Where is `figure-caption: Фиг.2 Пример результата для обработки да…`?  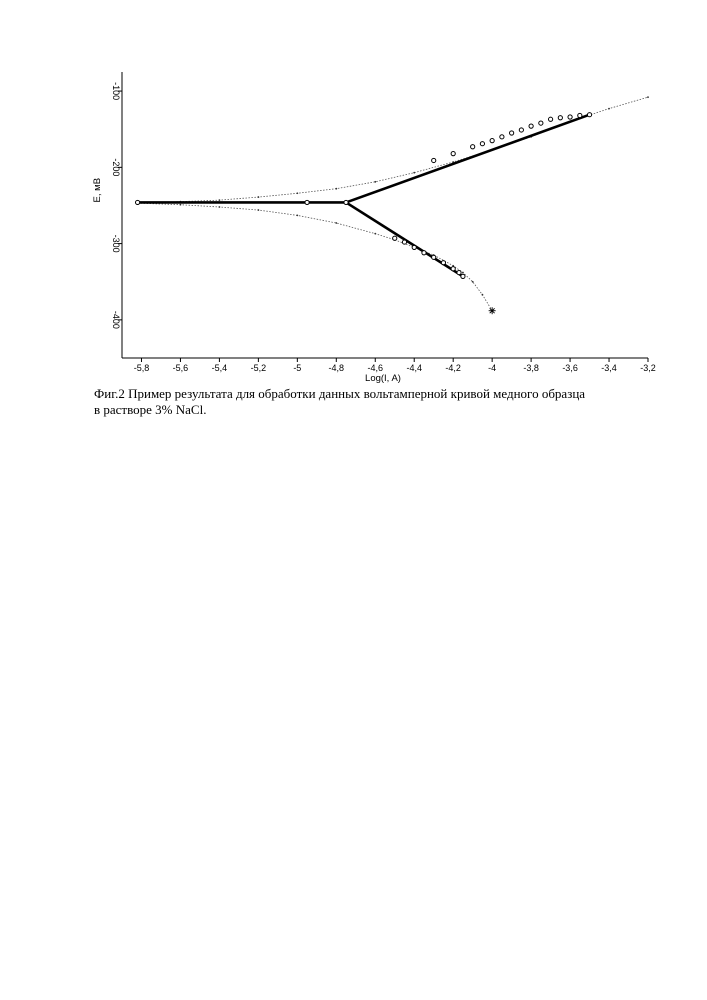 figure-caption: Фиг.2 Пример результата для обработки да… is located at coordinates (384, 402).